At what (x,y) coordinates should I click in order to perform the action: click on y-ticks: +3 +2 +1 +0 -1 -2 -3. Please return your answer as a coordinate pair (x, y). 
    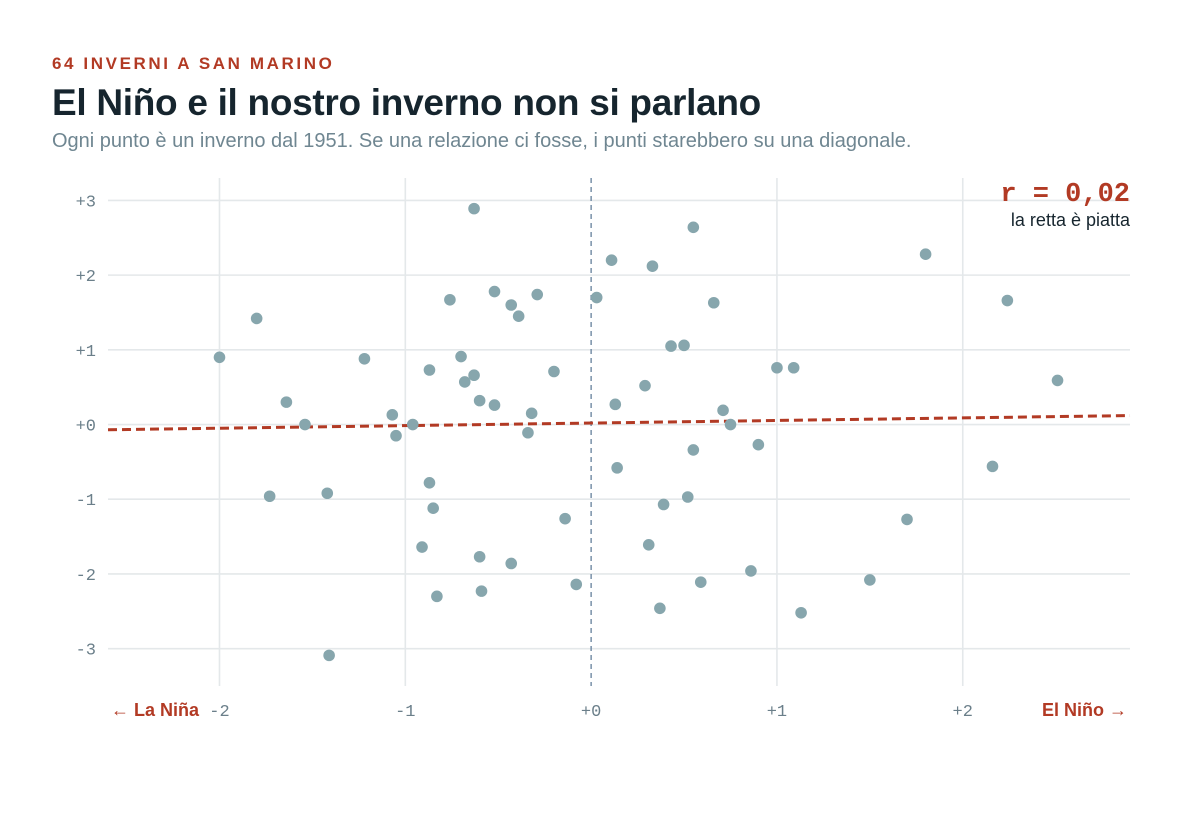
    Looking at the image, I should click on (86, 426).